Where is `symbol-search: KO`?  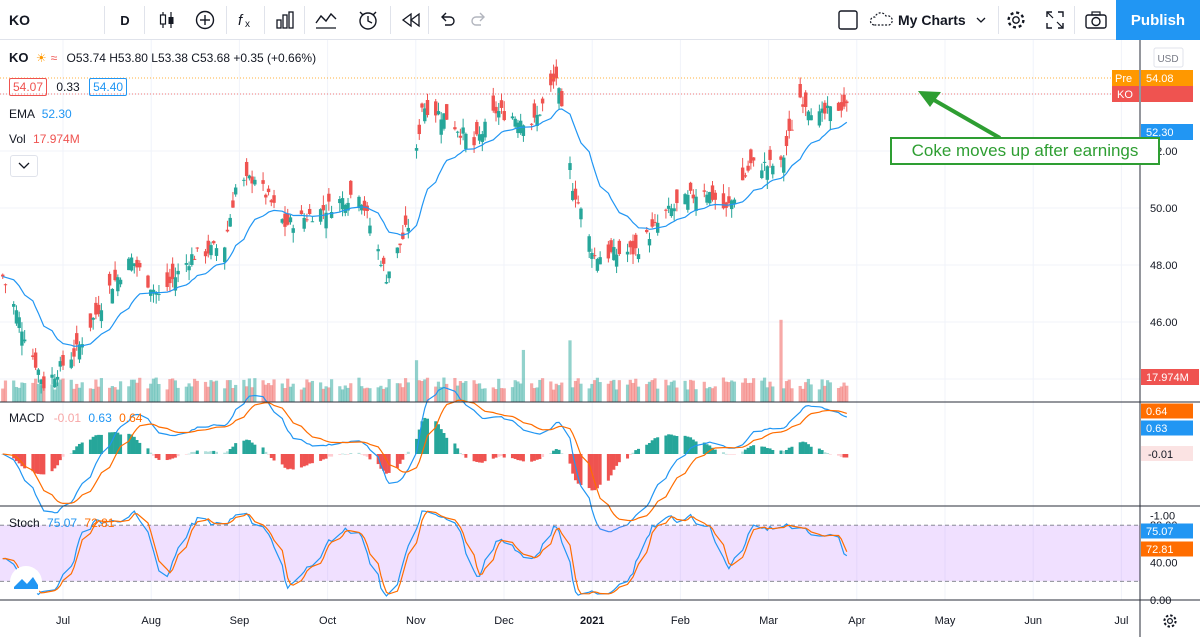 symbol-search: KO is located at coordinates (52, 20).